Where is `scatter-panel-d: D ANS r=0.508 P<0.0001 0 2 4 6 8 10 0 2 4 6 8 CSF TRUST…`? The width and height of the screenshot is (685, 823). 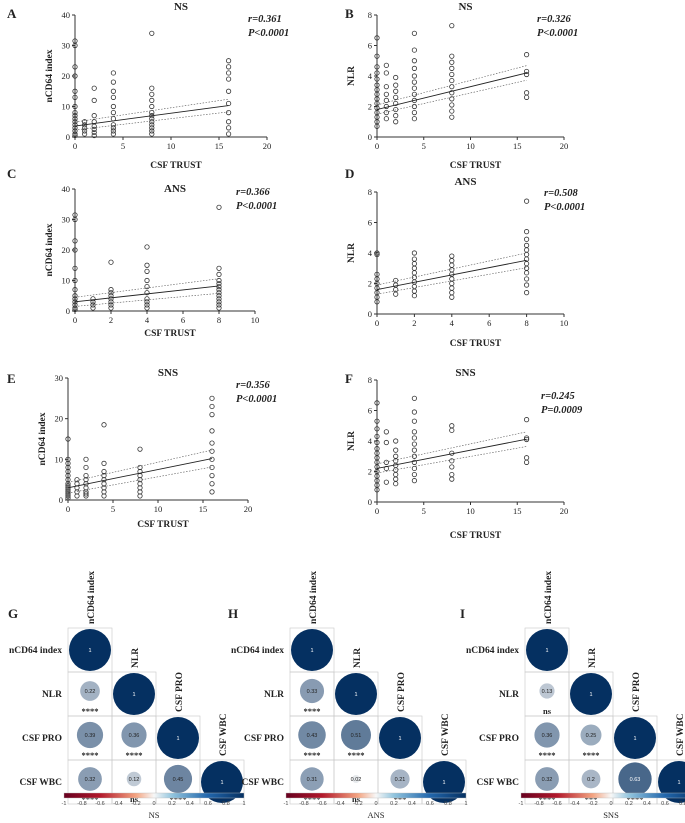
scatter-panel-d: D ANS r=0.508 P<0.0001 0 2 4 6 8 10 0 2 4 6 8 CSF TRUST… is located at coordinates (465, 257).